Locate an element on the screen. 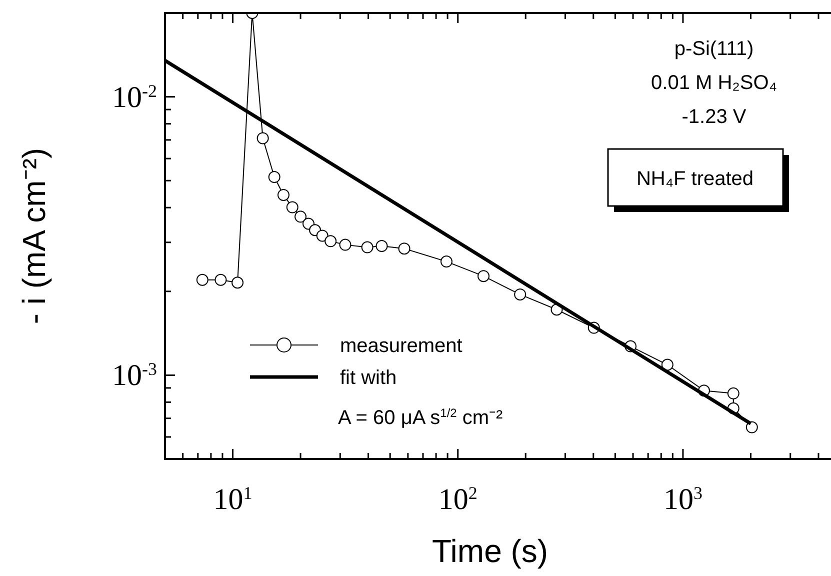 Image resolution: width=831 pixels, height=576 pixels. annotation: p-Si(111) is located at coordinates (714, 49).